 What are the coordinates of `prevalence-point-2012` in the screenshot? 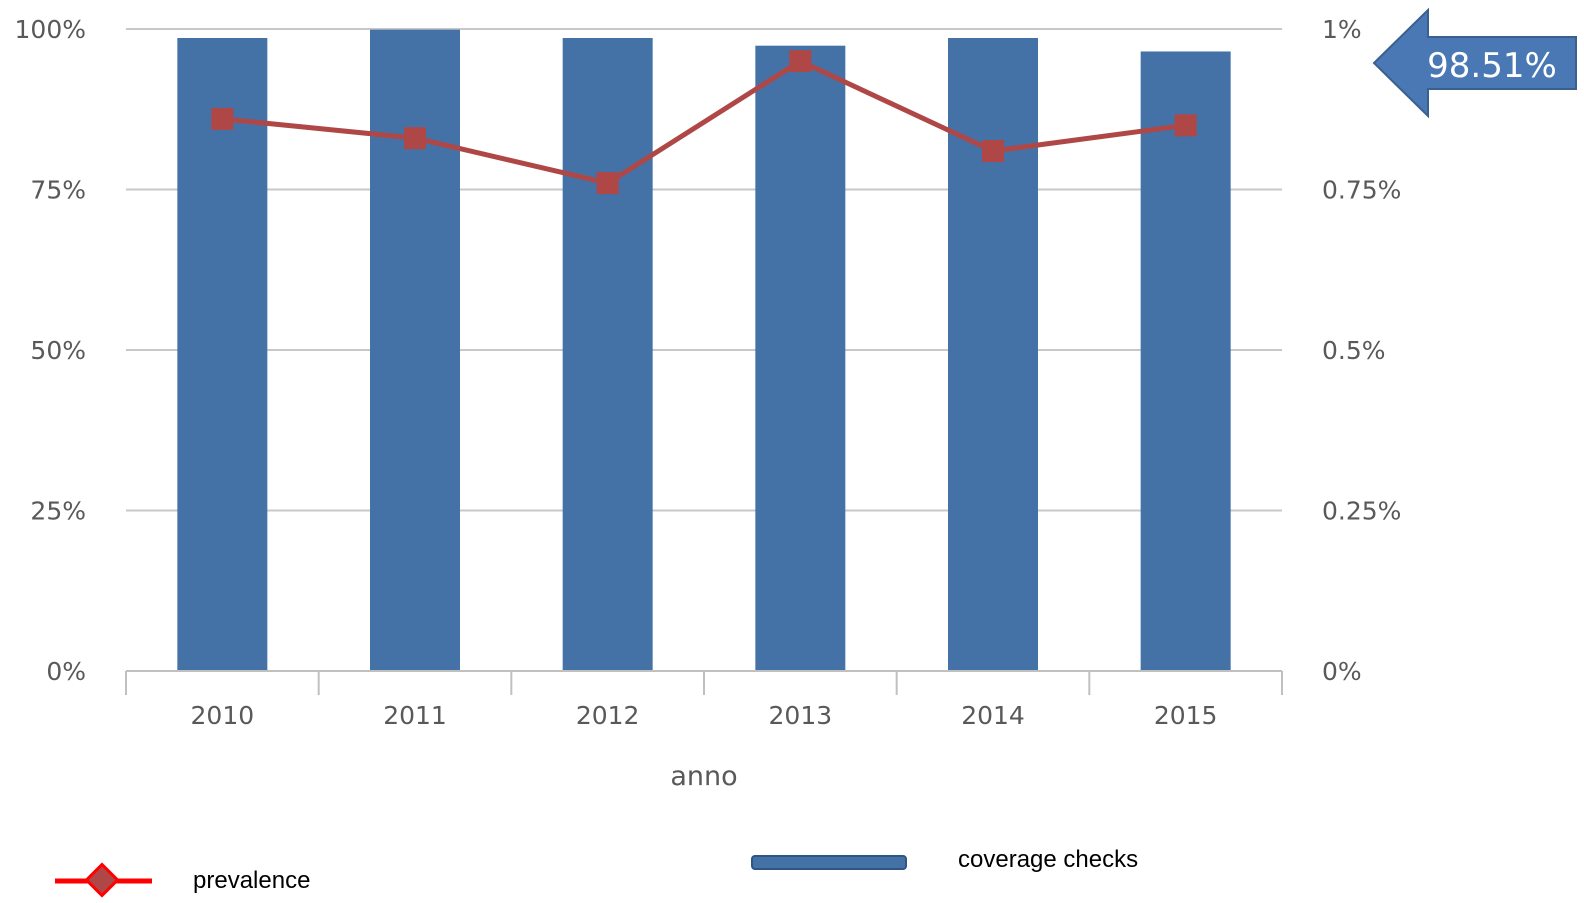 It's located at (607, 183).